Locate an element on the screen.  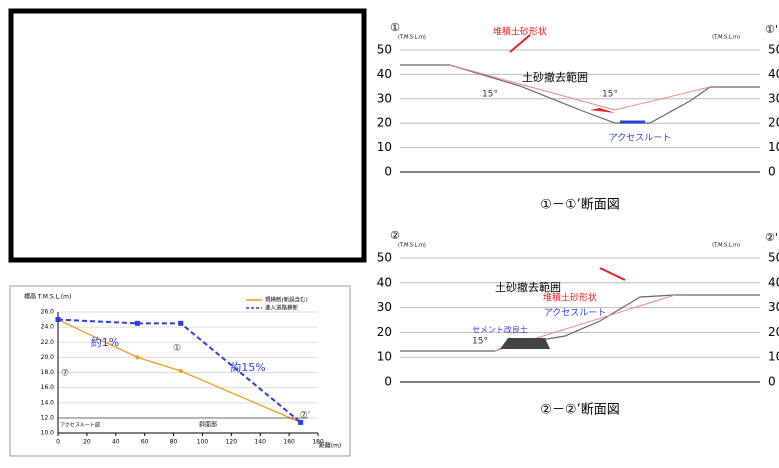
start-label: ① is located at coordinates (395, 27).